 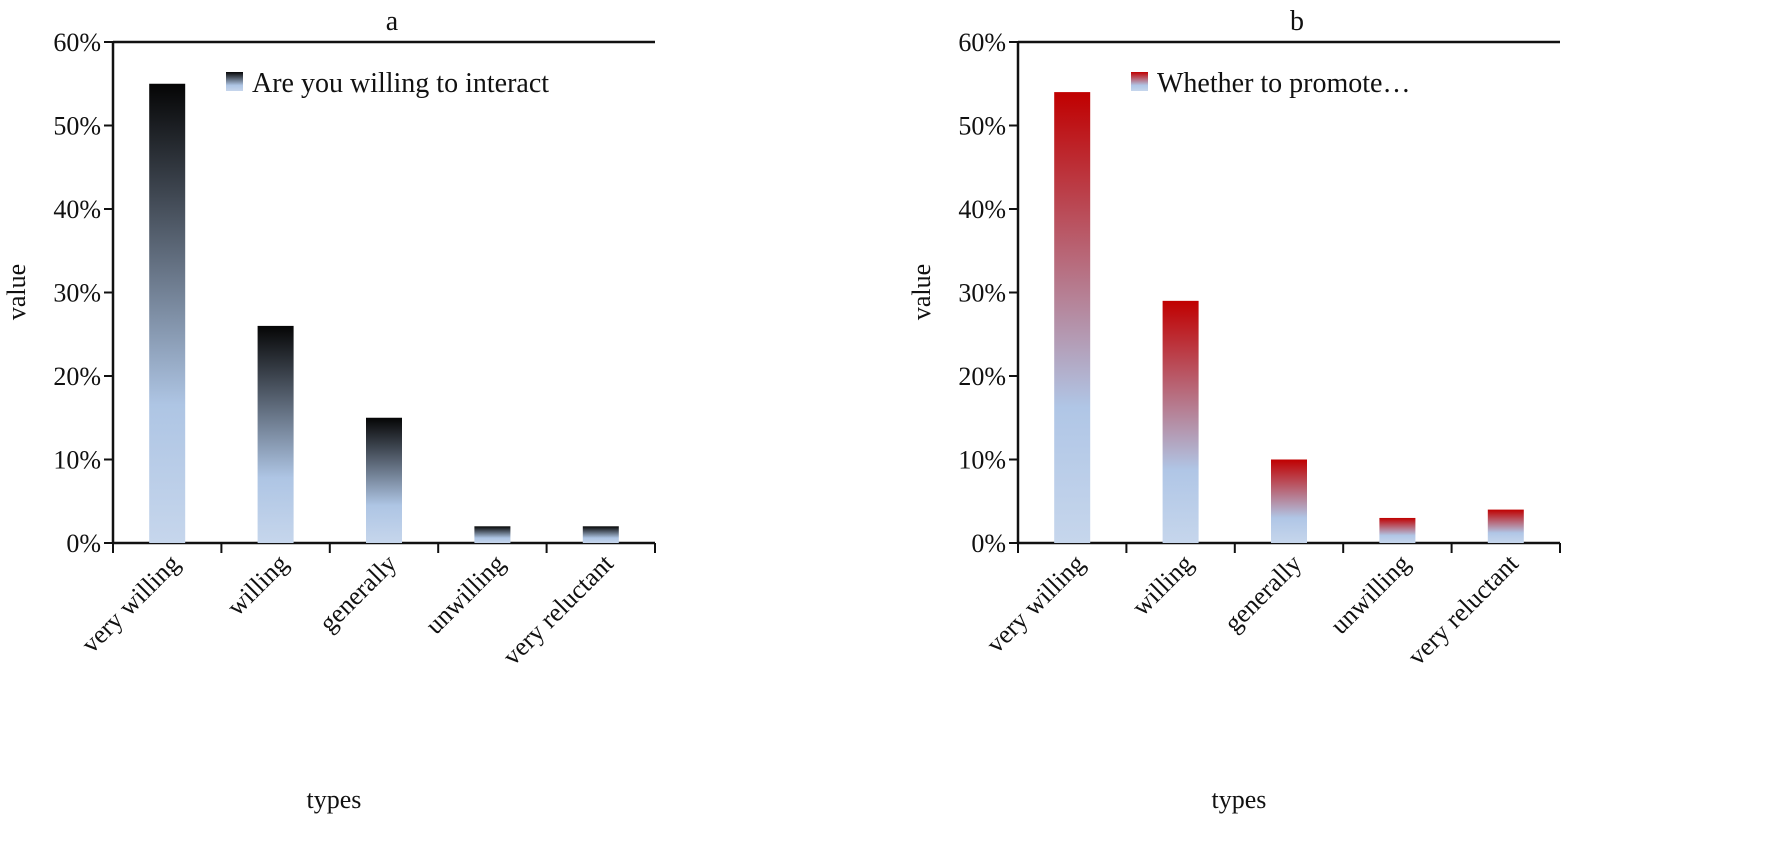 What do you see at coordinates (392, 21) in the screenshot?
I see `chart-title: a` at bounding box center [392, 21].